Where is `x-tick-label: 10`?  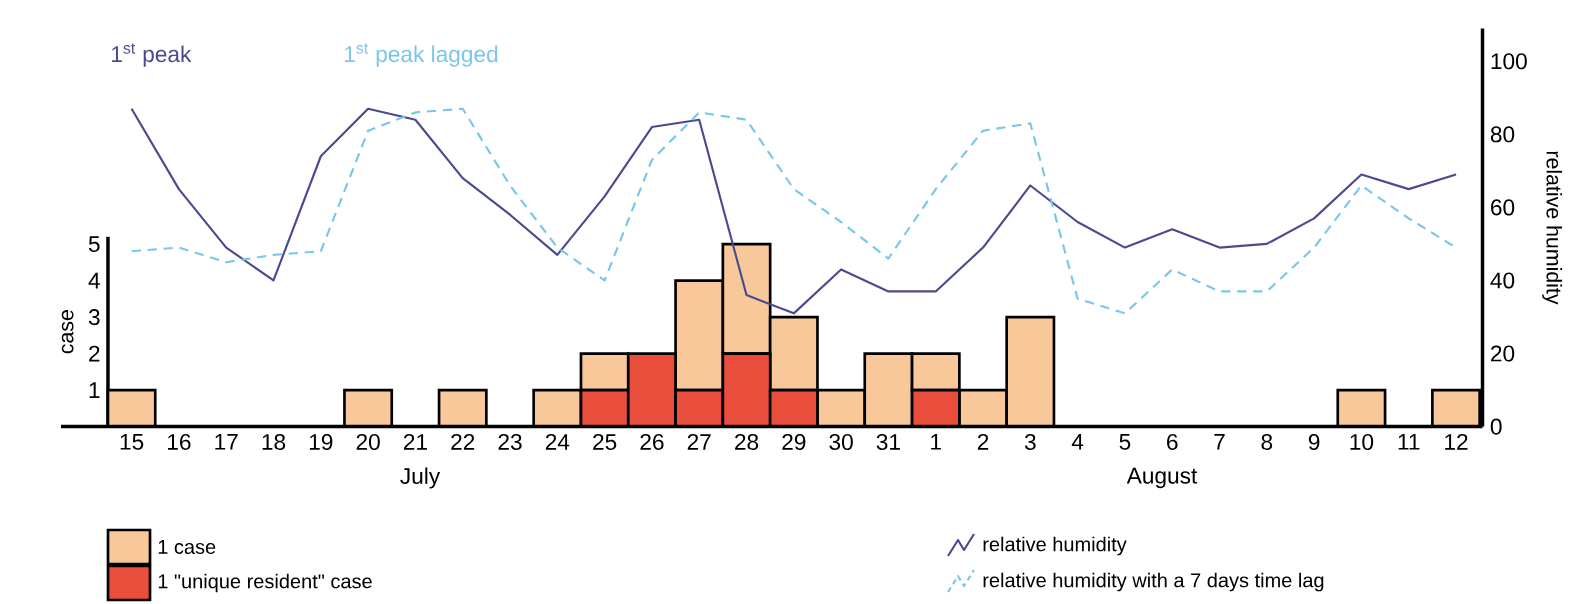
x-tick-label: 10 is located at coordinates (1362, 442).